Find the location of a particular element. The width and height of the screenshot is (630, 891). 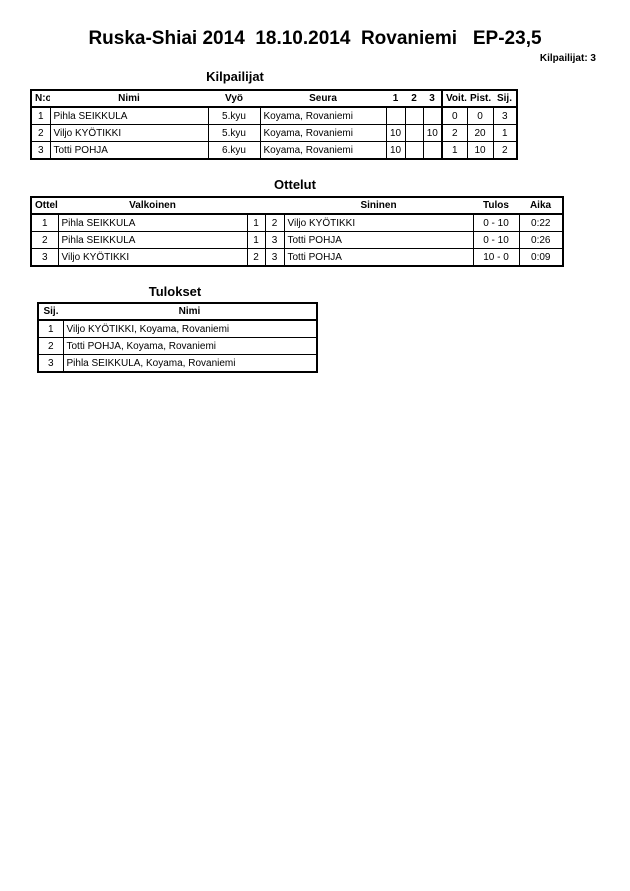

competitor-count: Kilpailijat: 3 is located at coordinates (567, 58).